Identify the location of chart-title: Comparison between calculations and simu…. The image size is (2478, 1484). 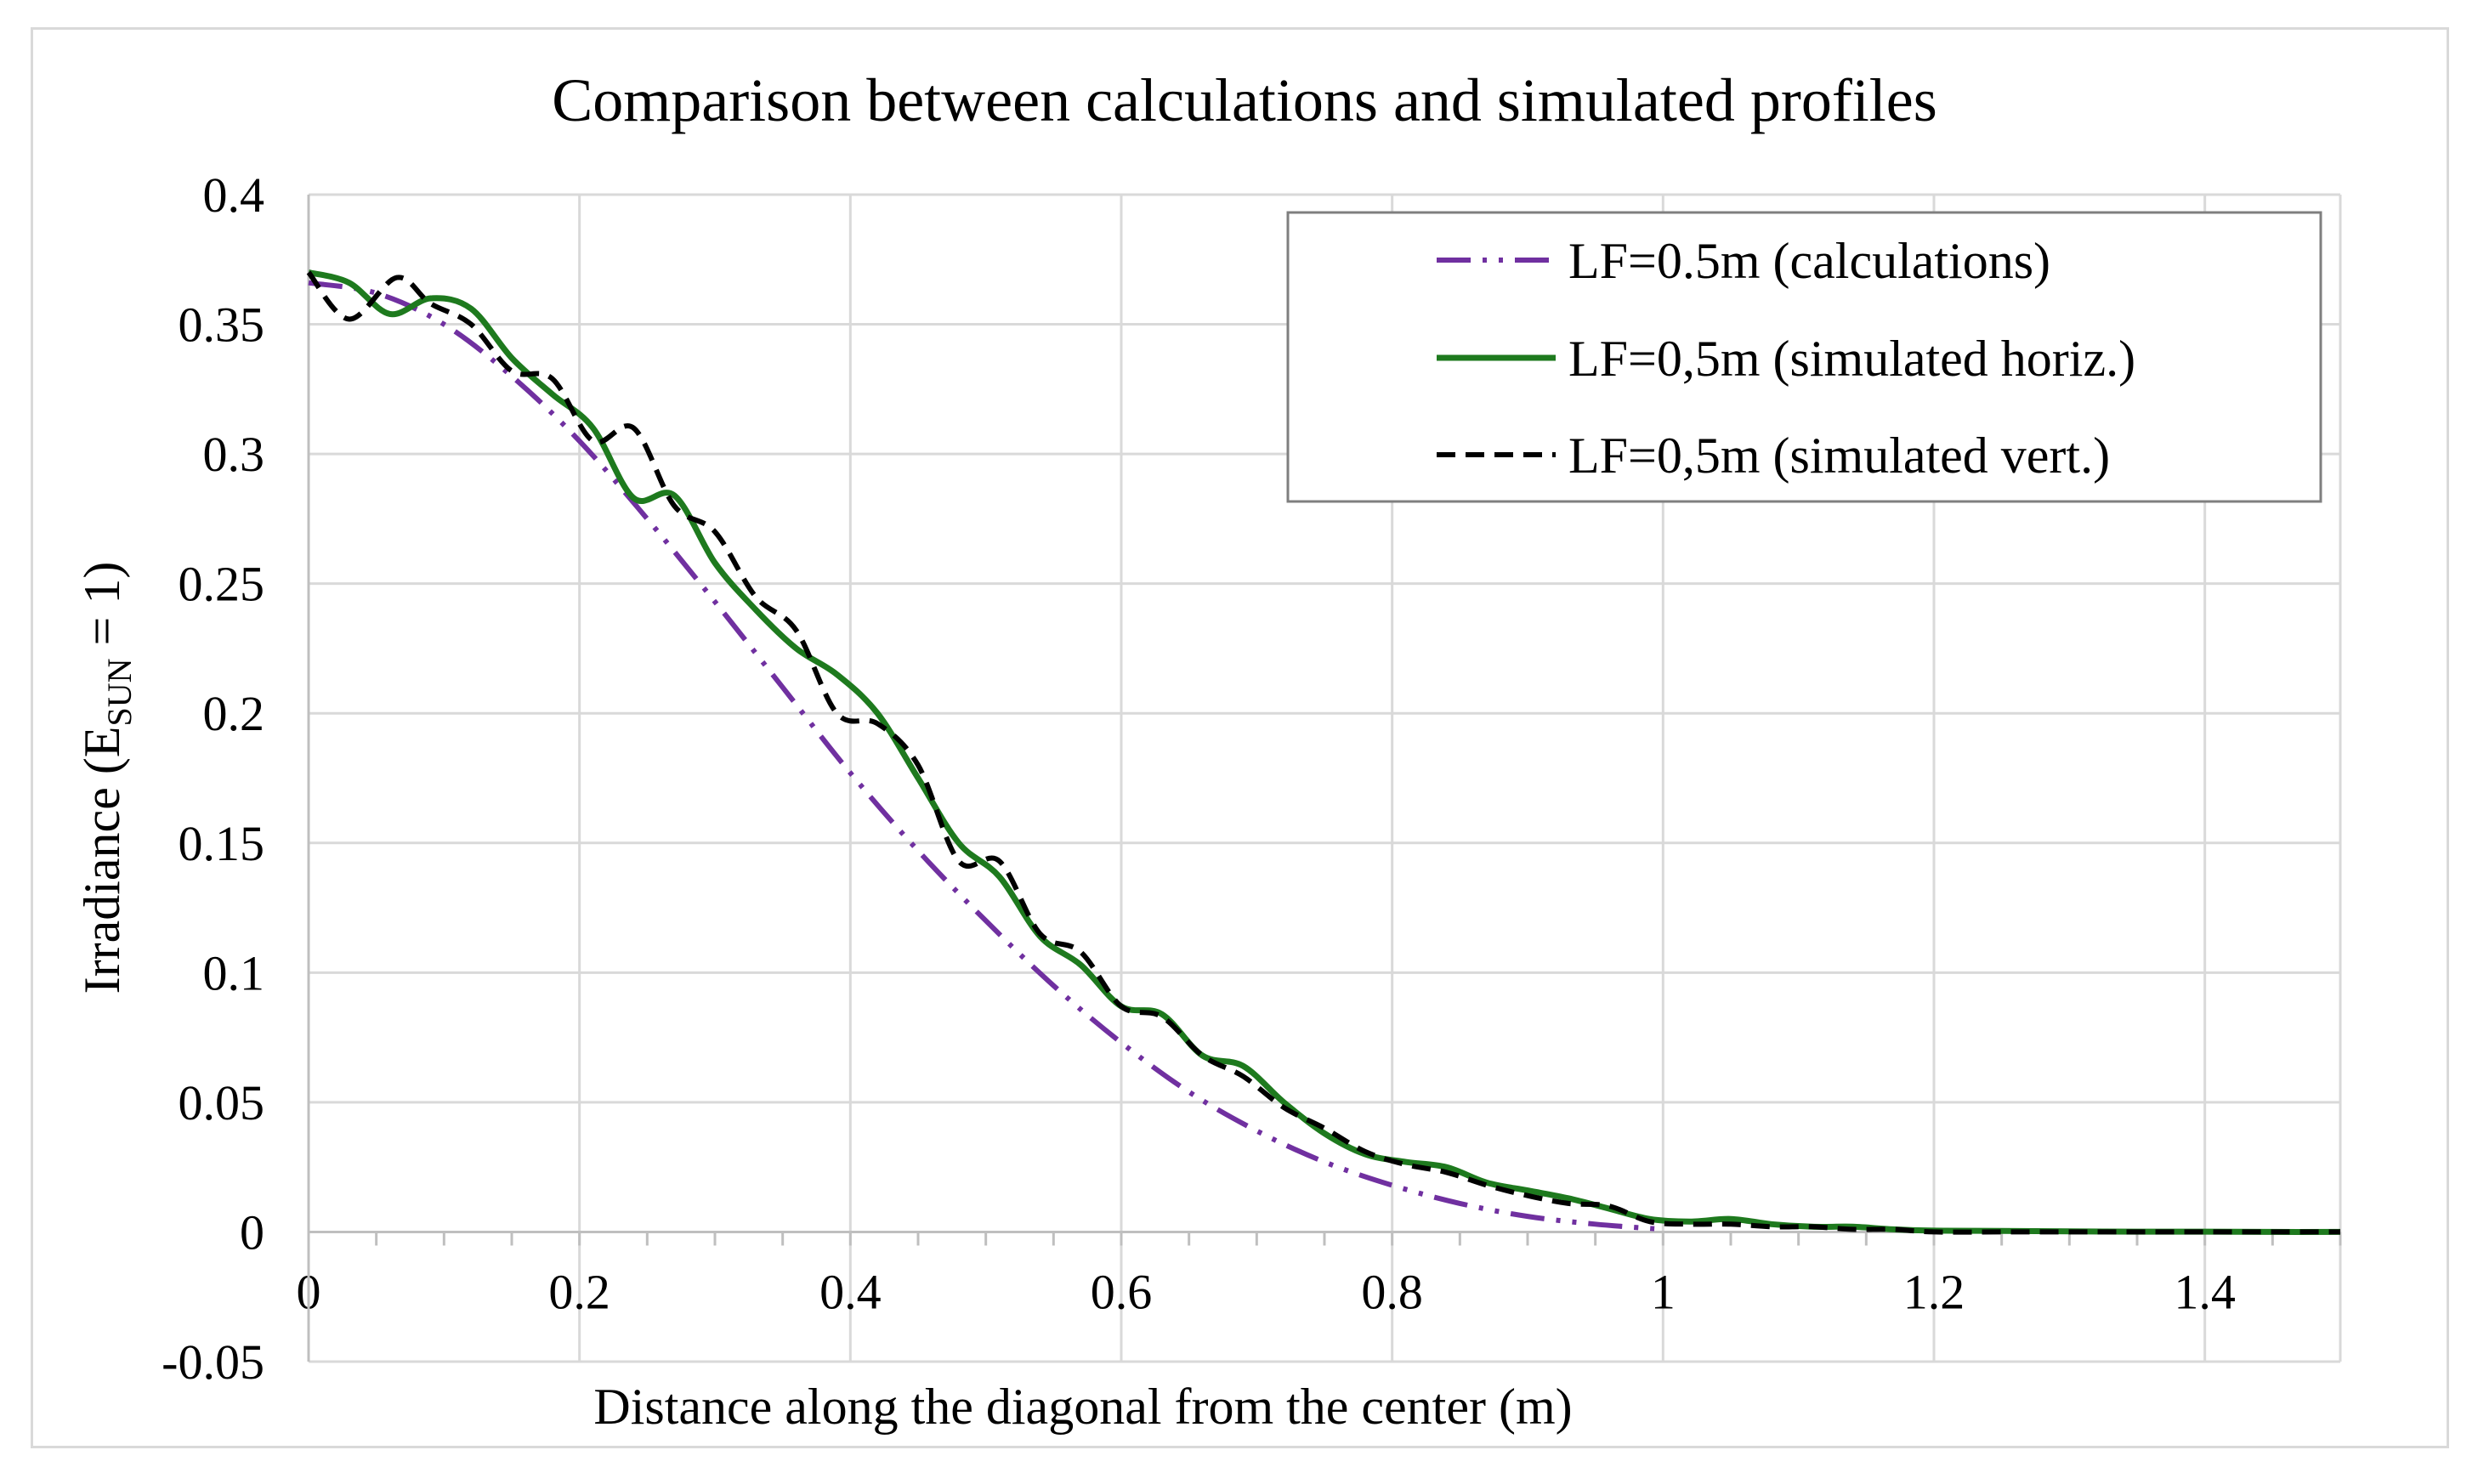
(1244, 100).